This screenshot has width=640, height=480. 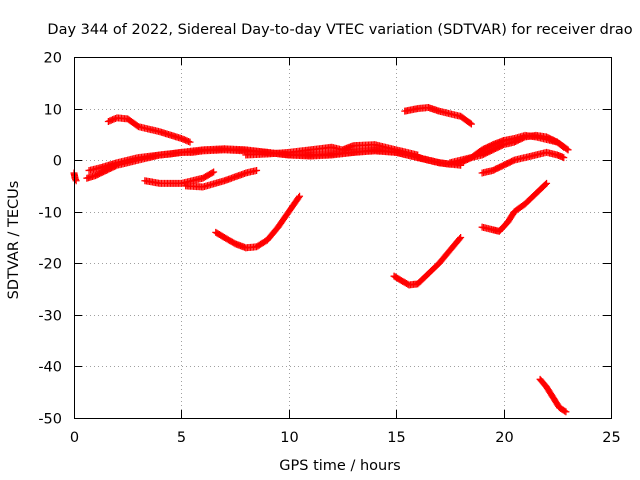 I want to click on y-tick-label: 20, so click(x=53, y=59).